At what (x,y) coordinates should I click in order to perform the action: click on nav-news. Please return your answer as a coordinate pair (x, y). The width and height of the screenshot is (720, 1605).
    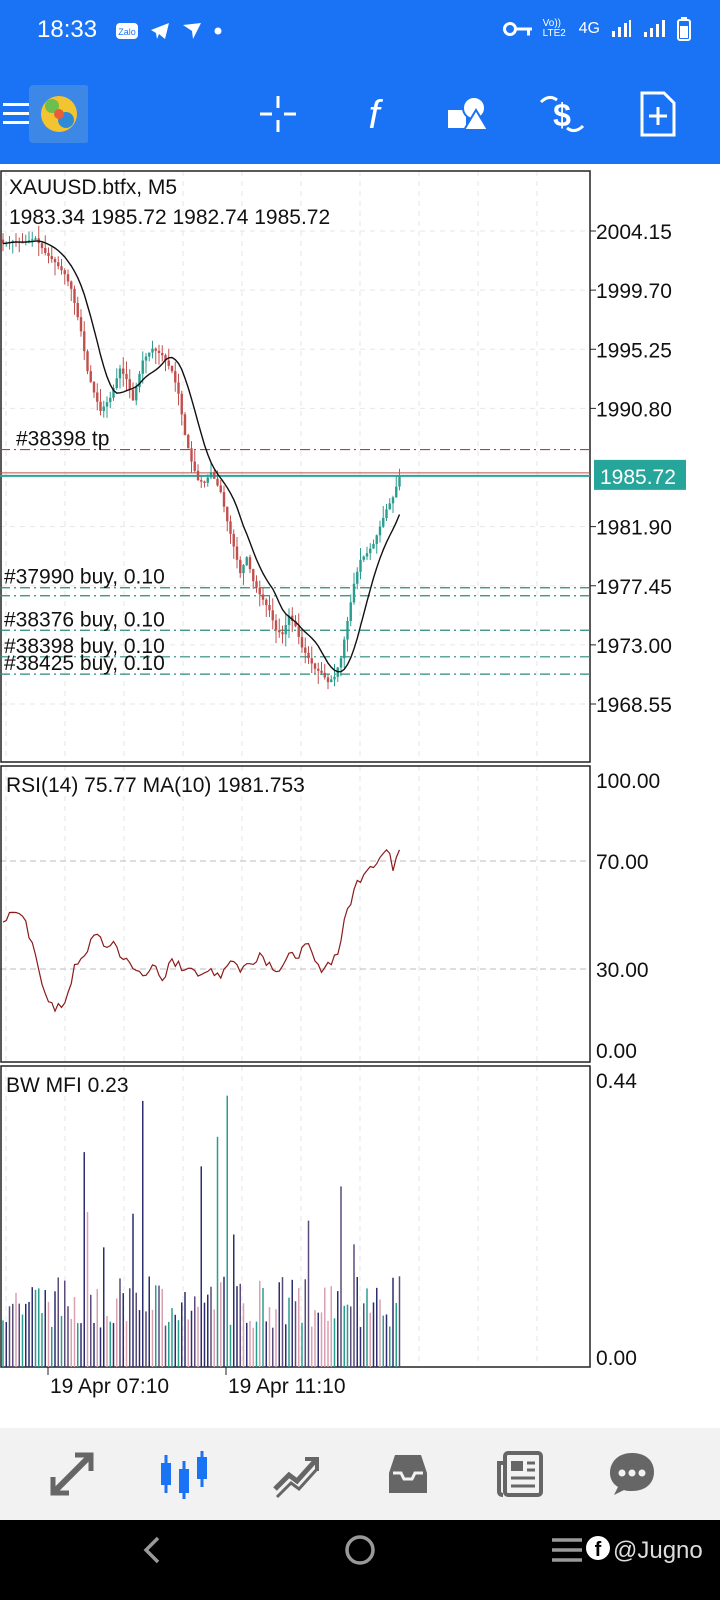
    Looking at the image, I should click on (520, 1474).